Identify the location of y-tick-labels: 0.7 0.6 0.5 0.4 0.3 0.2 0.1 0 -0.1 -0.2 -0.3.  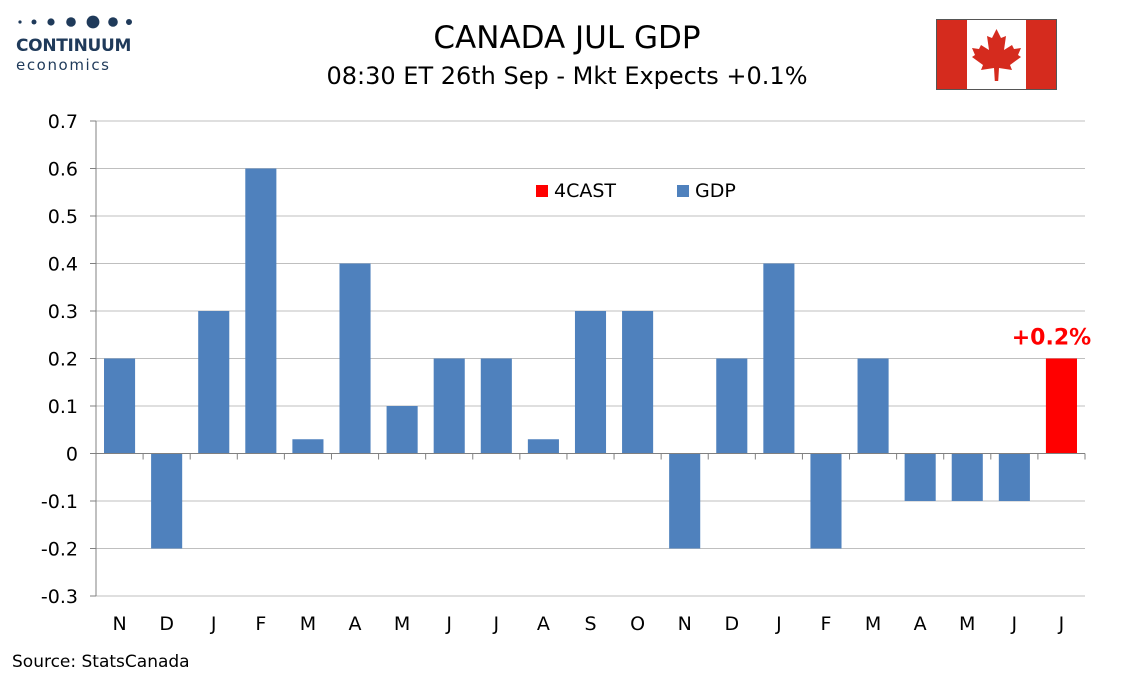
(59, 359).